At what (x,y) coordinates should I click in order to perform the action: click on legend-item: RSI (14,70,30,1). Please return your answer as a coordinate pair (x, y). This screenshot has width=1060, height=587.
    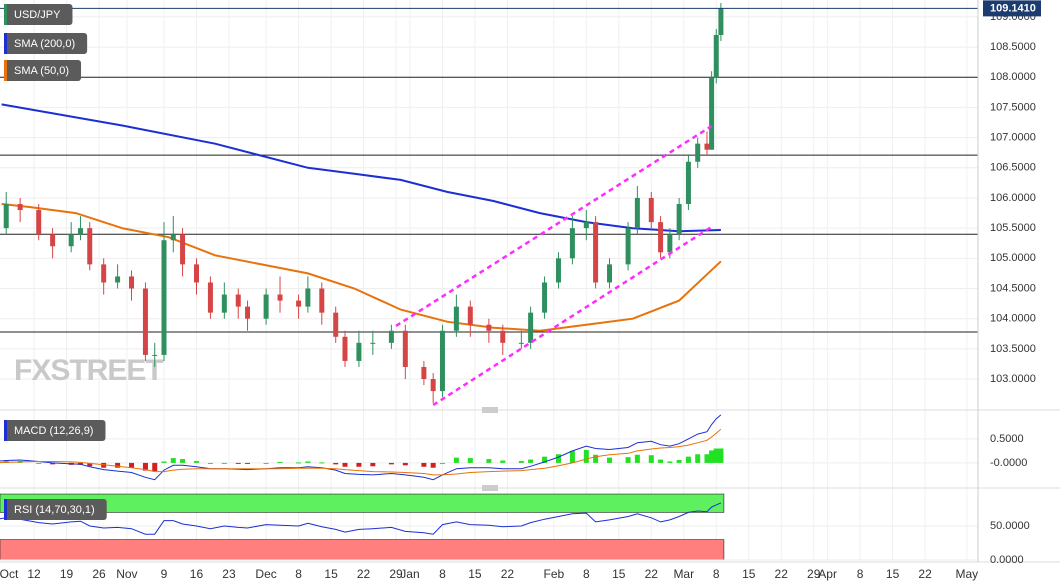
    Looking at the image, I should click on (55, 509).